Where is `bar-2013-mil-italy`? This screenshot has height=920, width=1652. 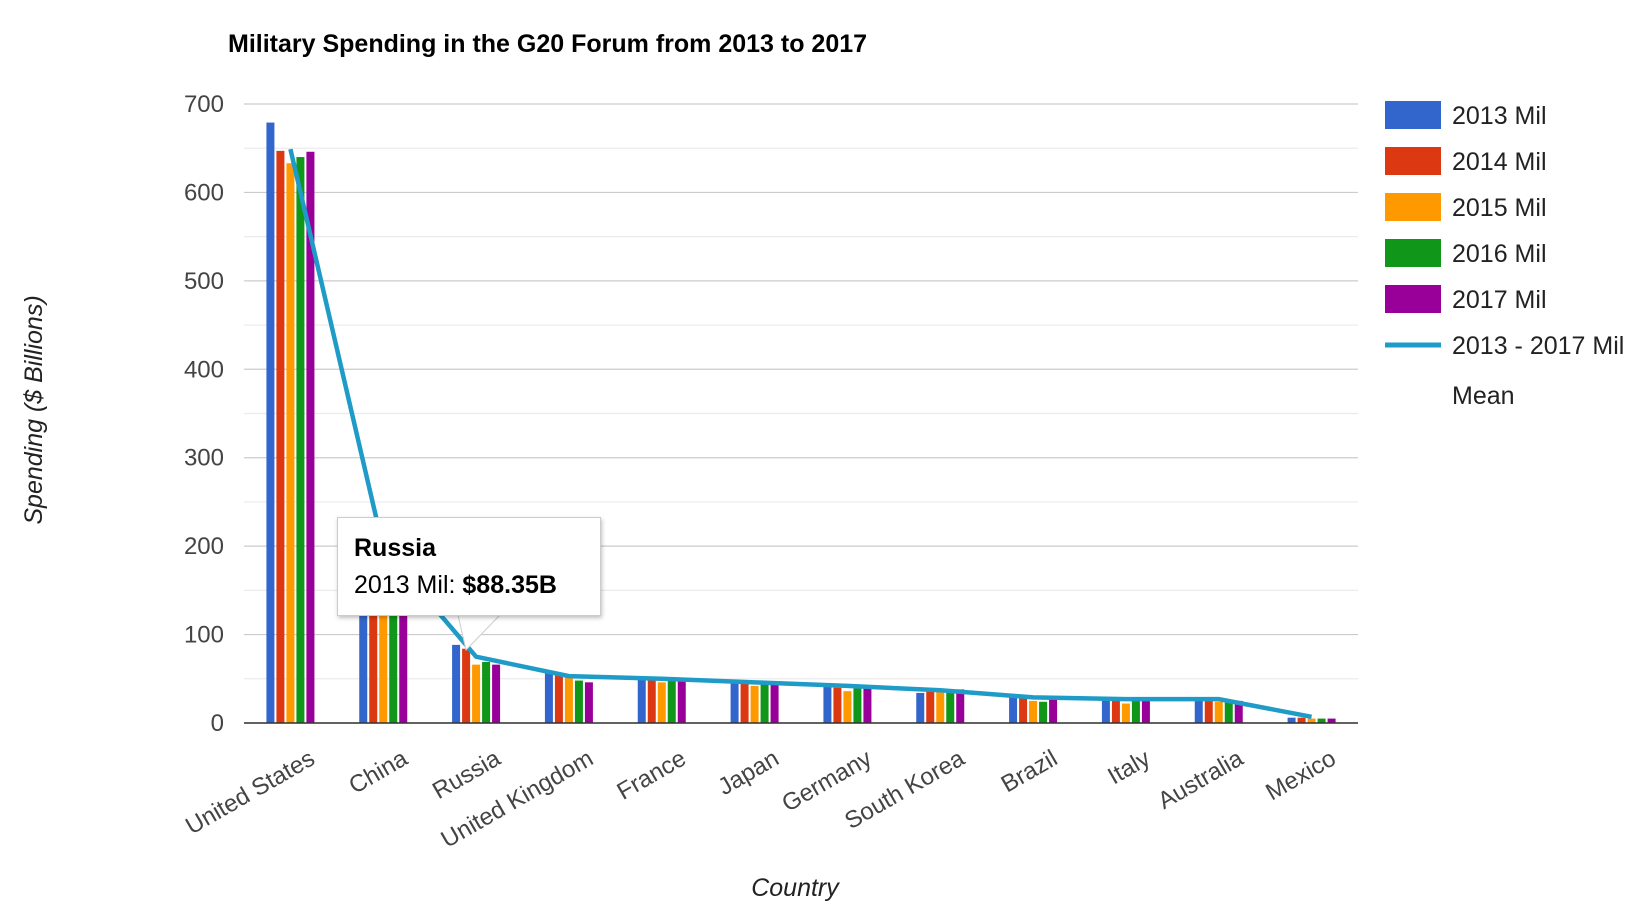
bar-2013-mil-italy is located at coordinates (1105, 711).